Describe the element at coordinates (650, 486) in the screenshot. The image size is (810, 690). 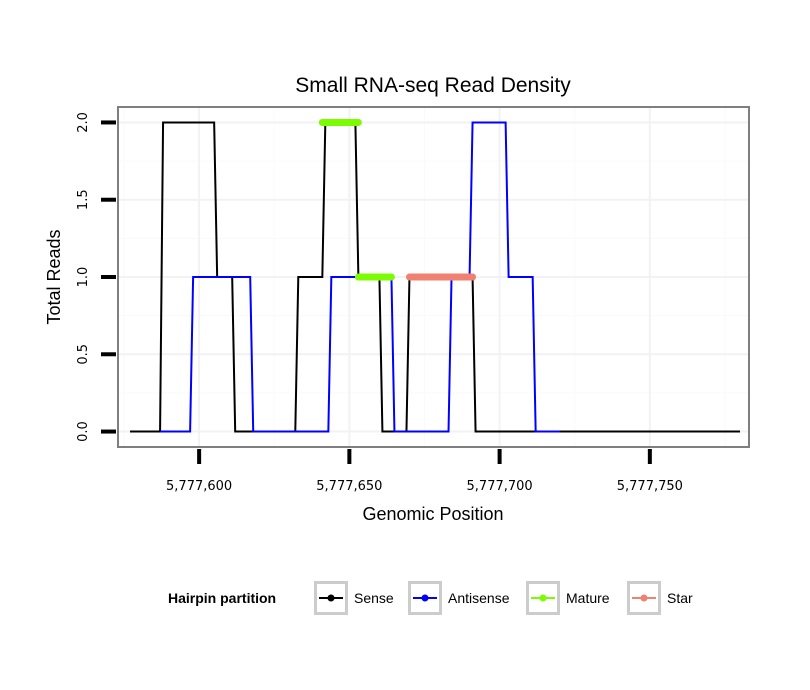
I see `x-tick-label-3: 5,777,750` at that location.